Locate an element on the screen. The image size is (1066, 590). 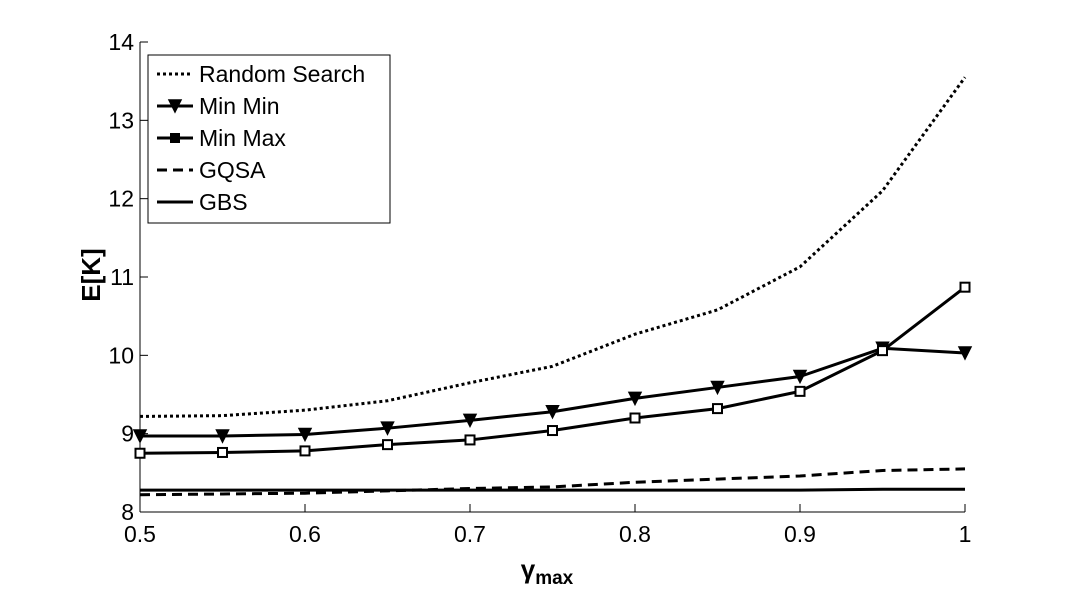
x-tick-label-0.9: 0.9 is located at coordinates (800, 534).